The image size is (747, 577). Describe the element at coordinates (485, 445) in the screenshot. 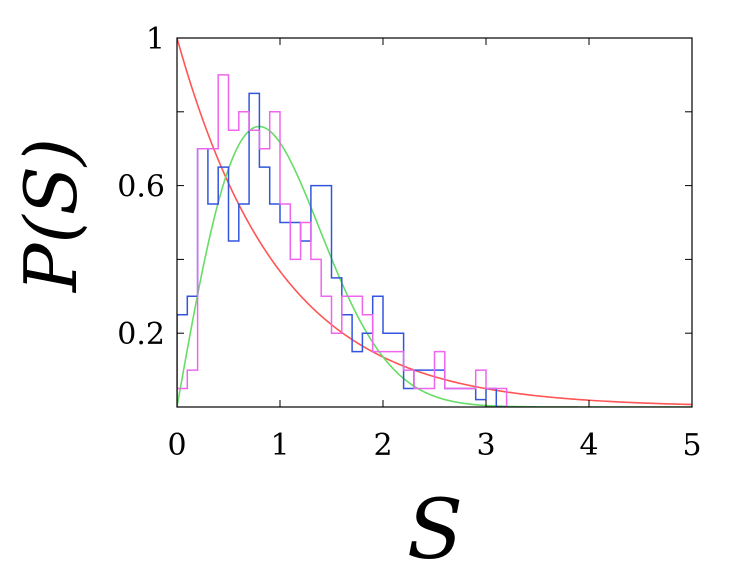

I see `x-tick-label: 3` at that location.